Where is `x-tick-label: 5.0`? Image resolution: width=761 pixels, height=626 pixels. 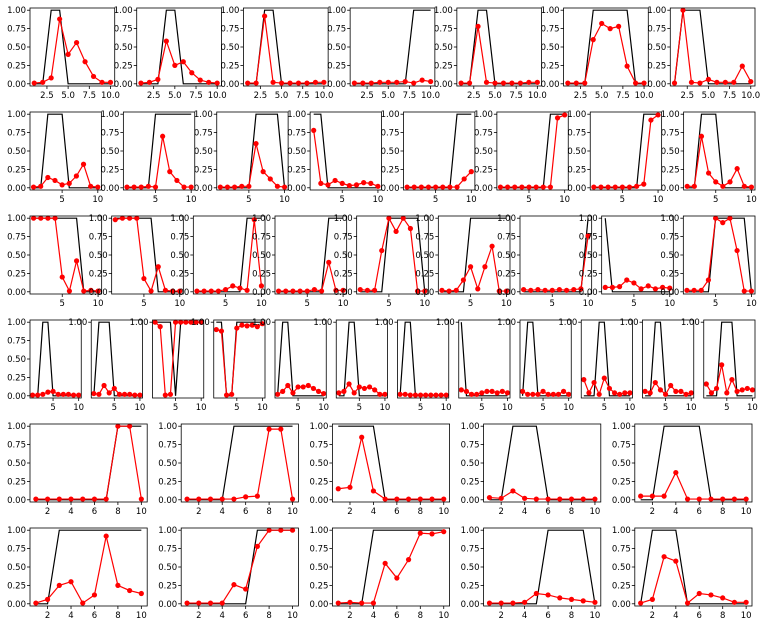
x-tick-label: 5.0 is located at coordinates (68, 96).